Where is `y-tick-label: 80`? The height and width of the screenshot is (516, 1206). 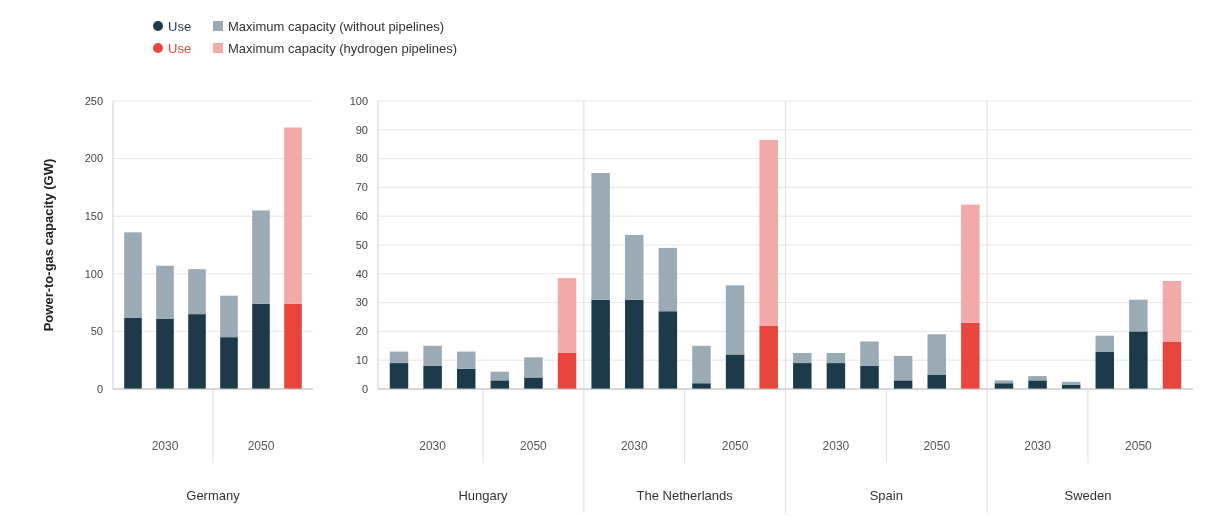 y-tick-label: 80 is located at coordinates (361, 158).